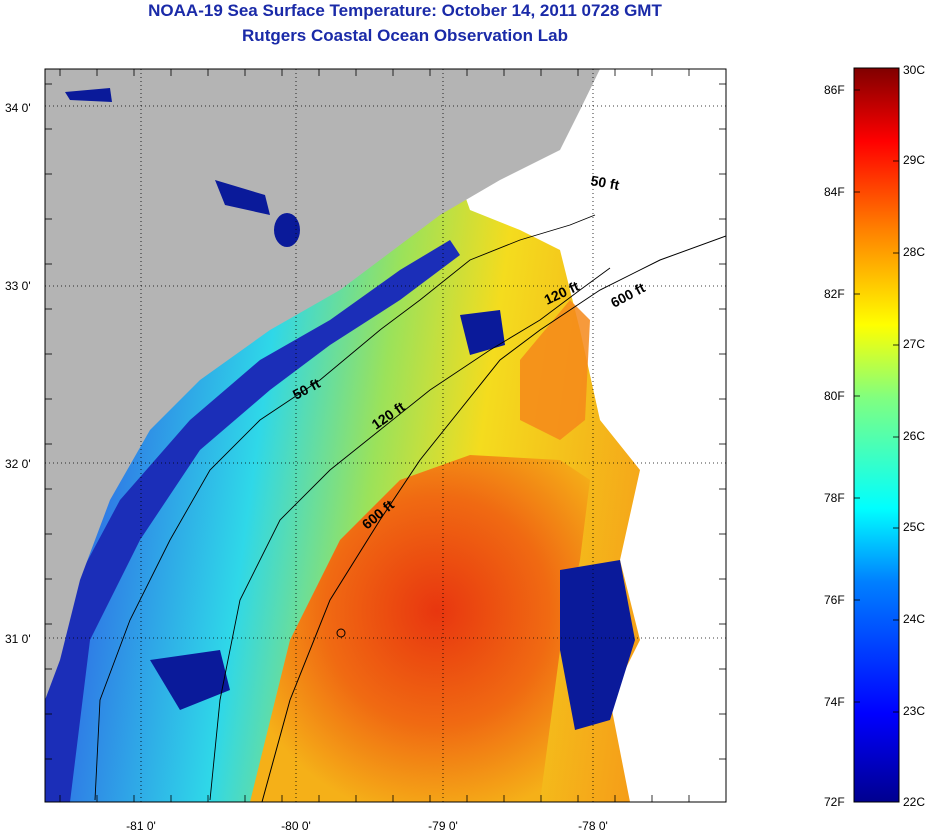 The width and height of the screenshot is (936, 832). What do you see at coordinates (914, 527) in the screenshot?
I see `colorbar-c-label: 25C` at bounding box center [914, 527].